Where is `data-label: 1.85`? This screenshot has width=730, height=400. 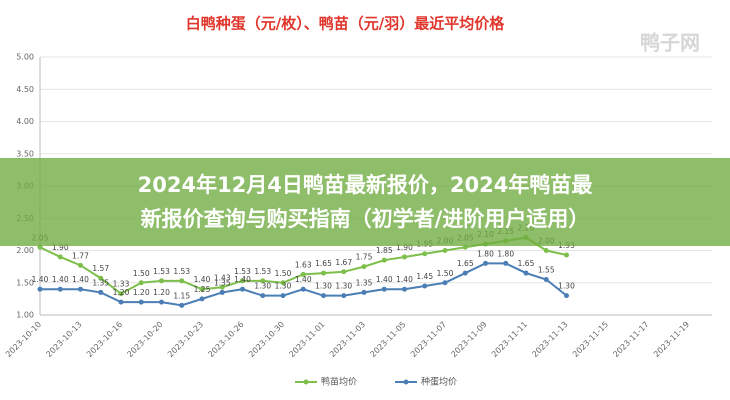 data-label: 1.85 is located at coordinates (384, 250).